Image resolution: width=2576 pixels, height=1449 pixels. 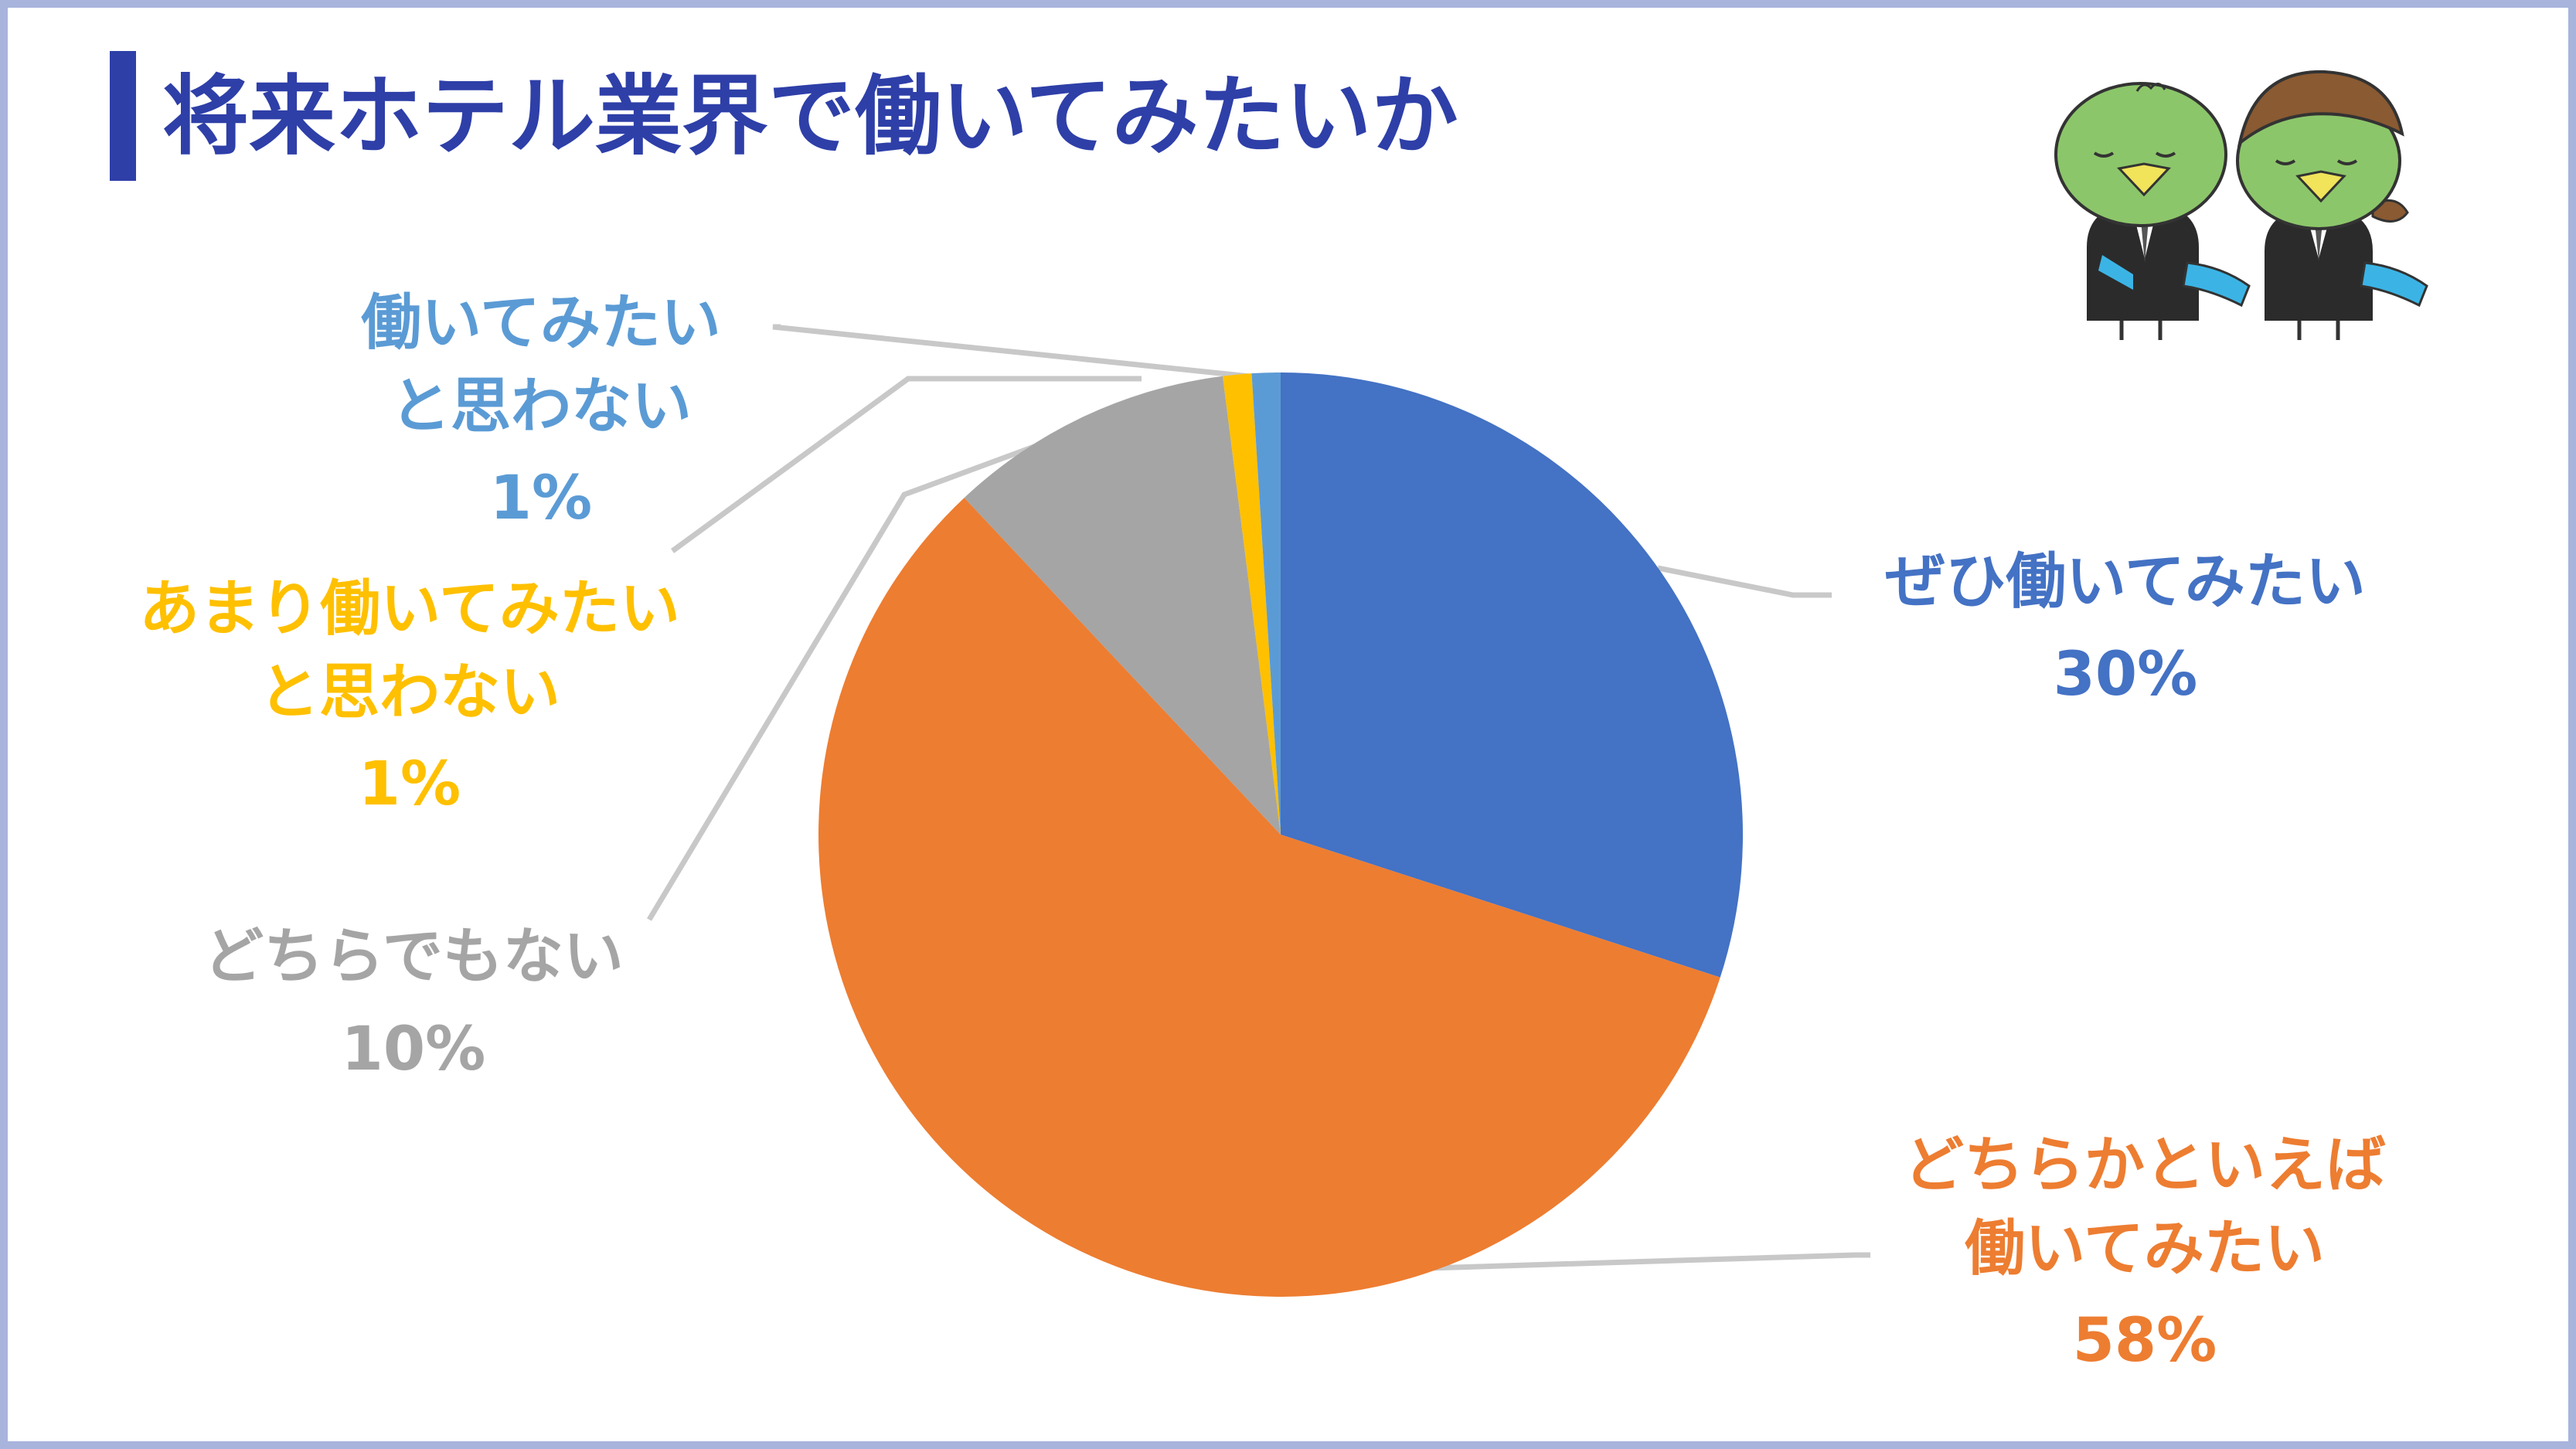 I want to click on slice-label-1: ぜひ働いてみたい 30%, so click(x=2125, y=628).